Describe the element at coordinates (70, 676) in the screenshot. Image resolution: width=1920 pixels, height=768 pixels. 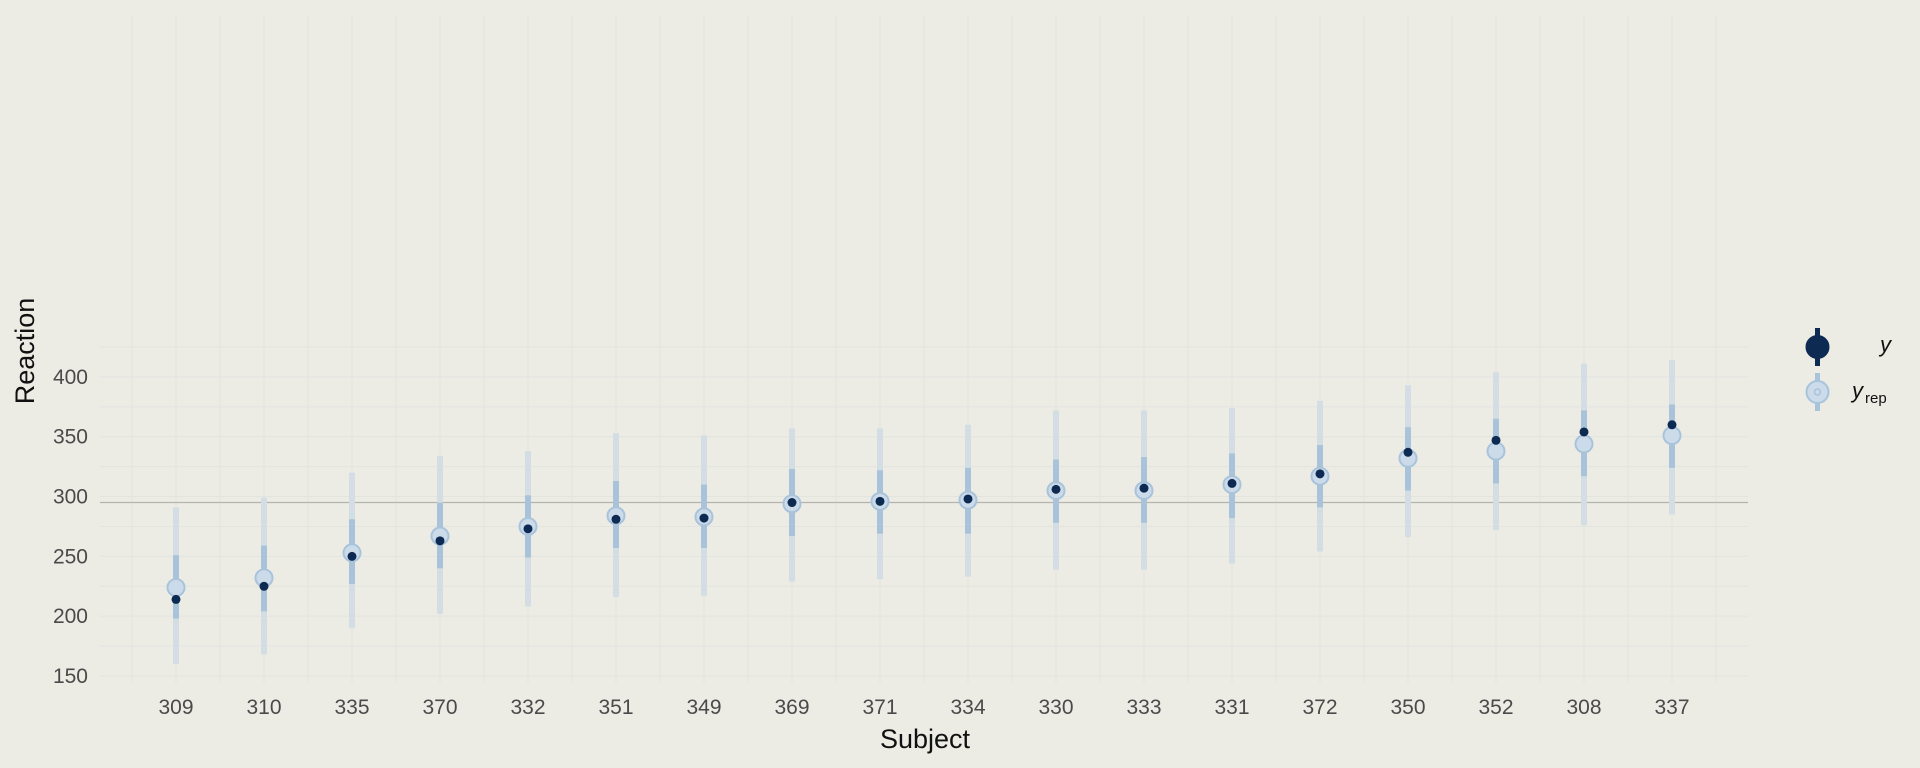
I see `y-tick-label: 150` at that location.